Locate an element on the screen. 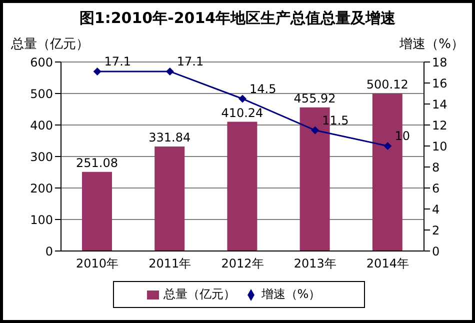 This screenshot has width=475, height=323. y2-axis-title: 增速（%） is located at coordinates (432, 44).